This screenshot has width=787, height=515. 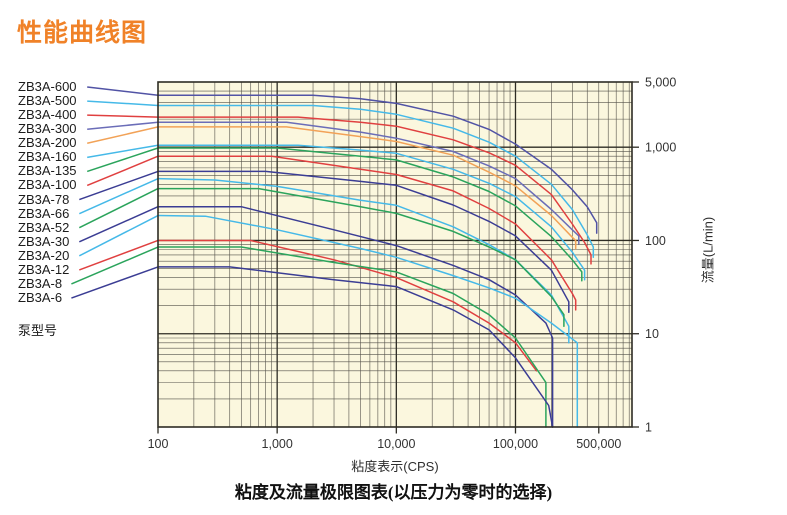 What do you see at coordinates (44, 269) in the screenshot?
I see `legend-item-zb3a-12: ZB3A-12` at bounding box center [44, 269].